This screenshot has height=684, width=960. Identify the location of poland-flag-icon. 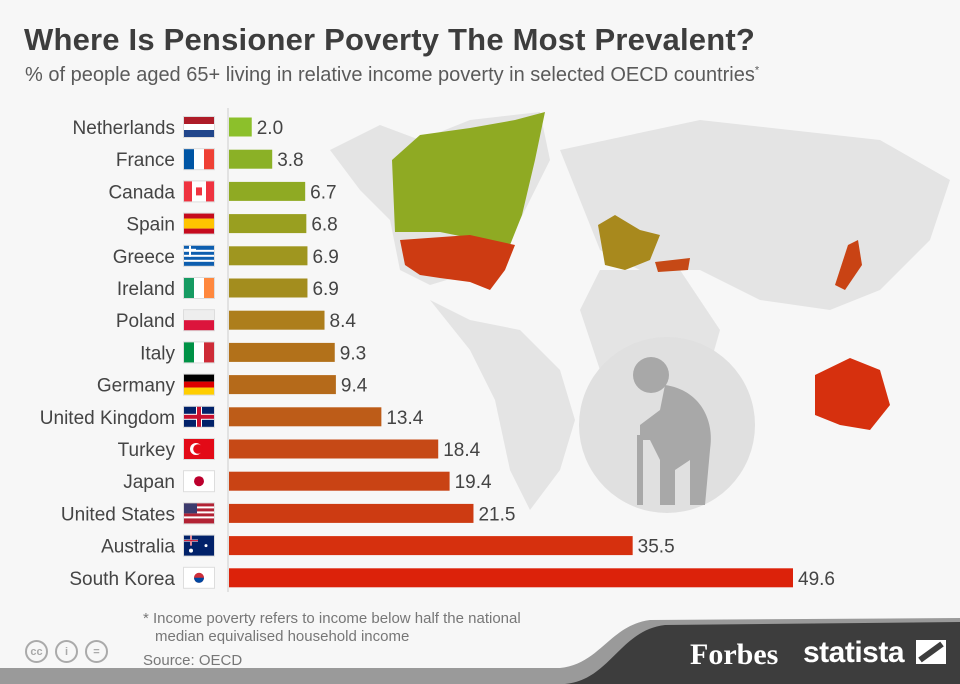
(199, 320).